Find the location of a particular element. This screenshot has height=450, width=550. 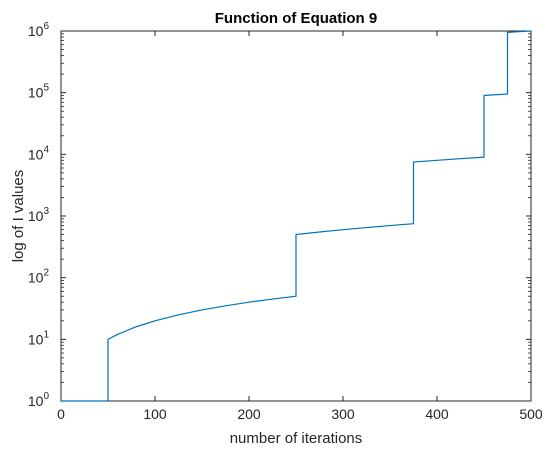

y-tick-exponent: 5 is located at coordinates (46, 88).